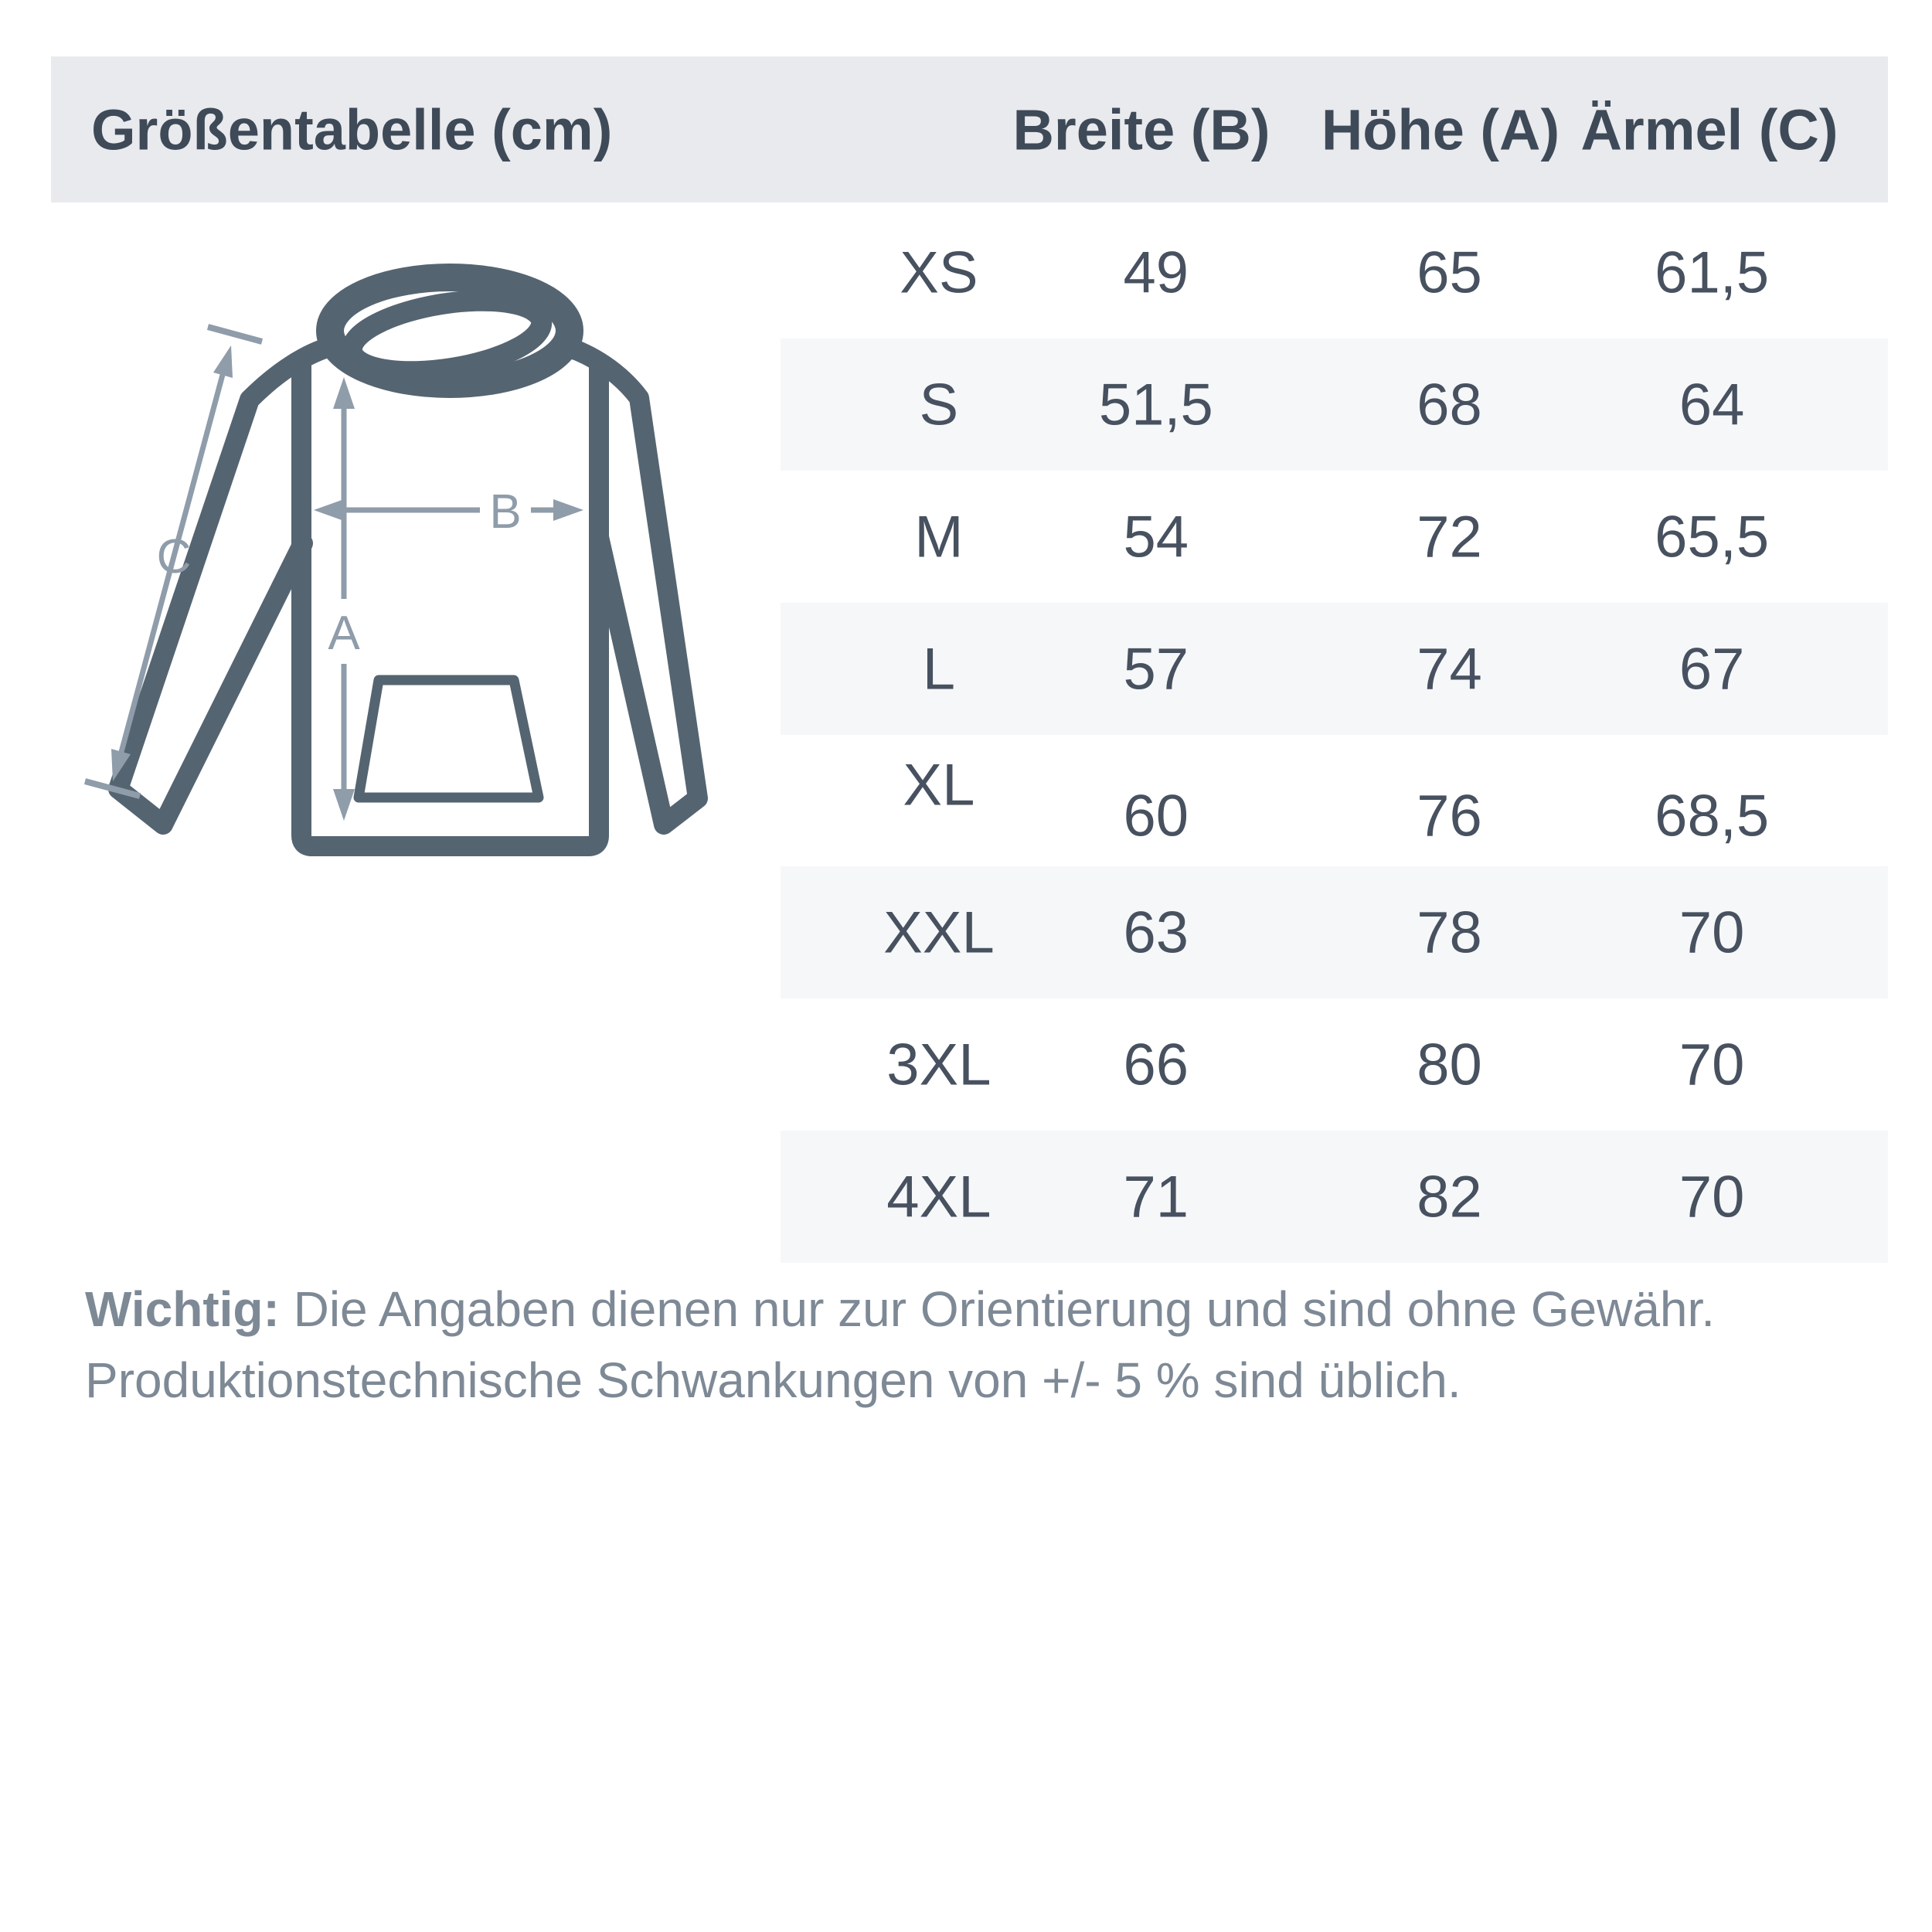 This screenshot has height=1932, width=1932. Describe the element at coordinates (939, 933) in the screenshot. I see `size-label: XXL` at that location.